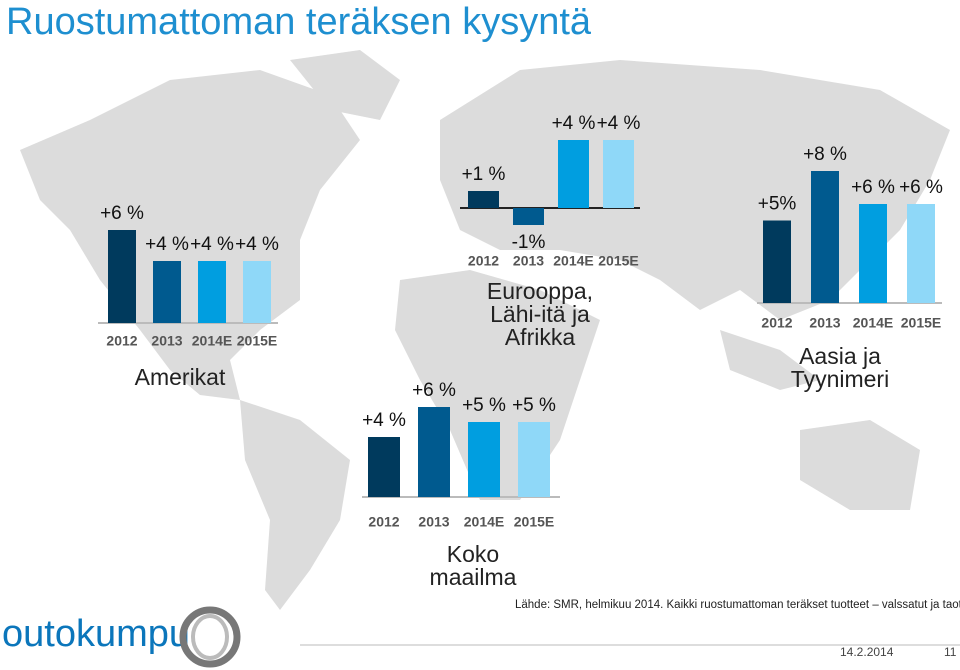  Describe the element at coordinates (840, 367) in the screenshot. I see `chart-title: Aasia ja Tyynimeri` at that location.